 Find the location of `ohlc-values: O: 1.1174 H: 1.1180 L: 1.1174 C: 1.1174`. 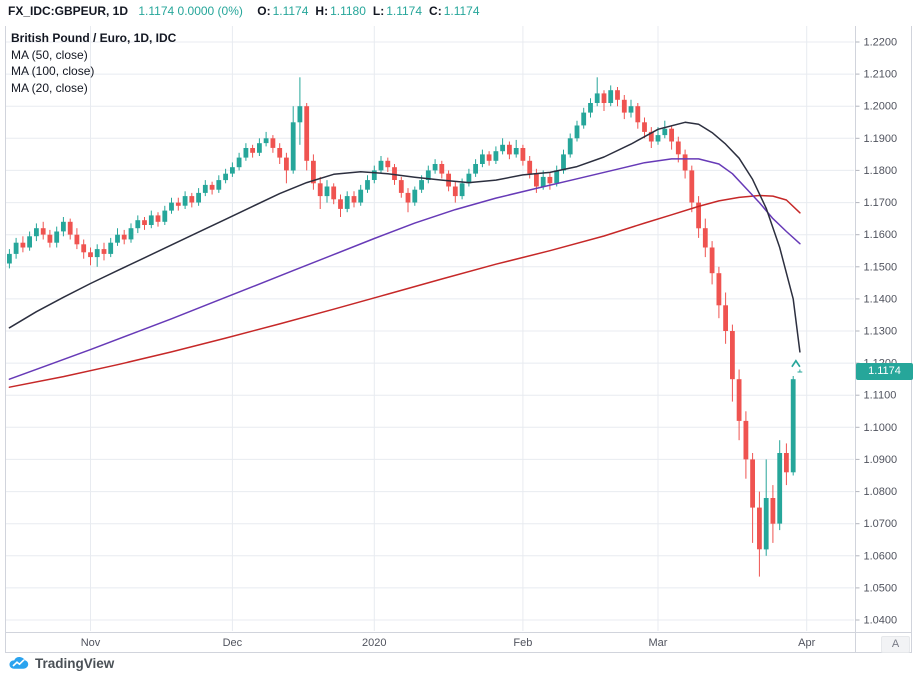

ohlc-values: O: 1.1174 H: 1.1180 L: 1.1174 C: 1.1174 is located at coordinates (364, 11).